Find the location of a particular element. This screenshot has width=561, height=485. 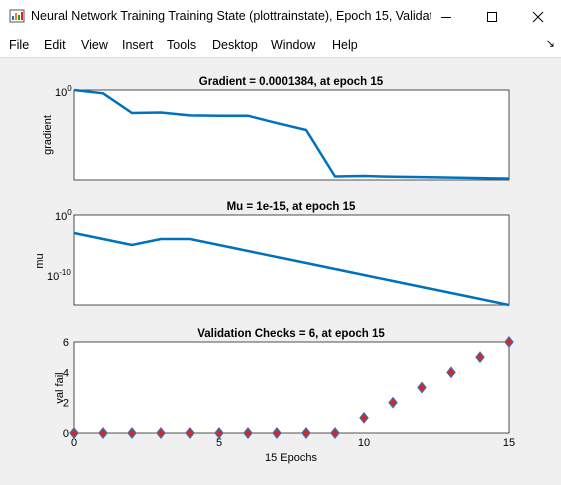

close-button is located at coordinates (538, 16).